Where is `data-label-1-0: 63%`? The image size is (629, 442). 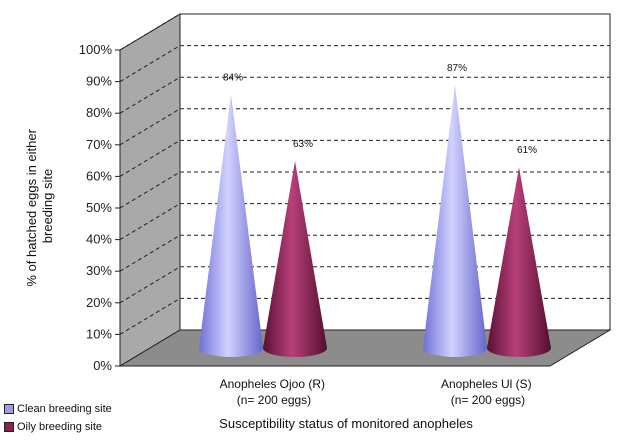
data-label-1-0: 63% is located at coordinates (303, 144).